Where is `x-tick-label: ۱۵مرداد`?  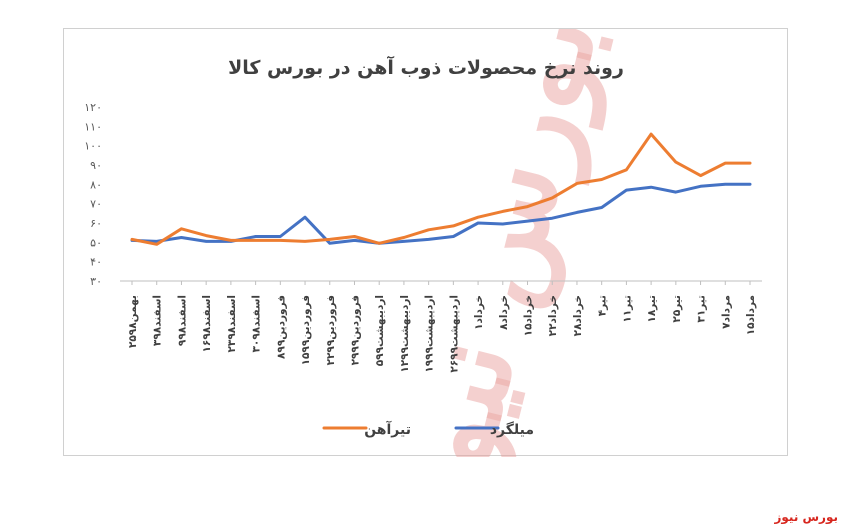 x-tick-label: ۱۵مرداد is located at coordinates (751, 315).